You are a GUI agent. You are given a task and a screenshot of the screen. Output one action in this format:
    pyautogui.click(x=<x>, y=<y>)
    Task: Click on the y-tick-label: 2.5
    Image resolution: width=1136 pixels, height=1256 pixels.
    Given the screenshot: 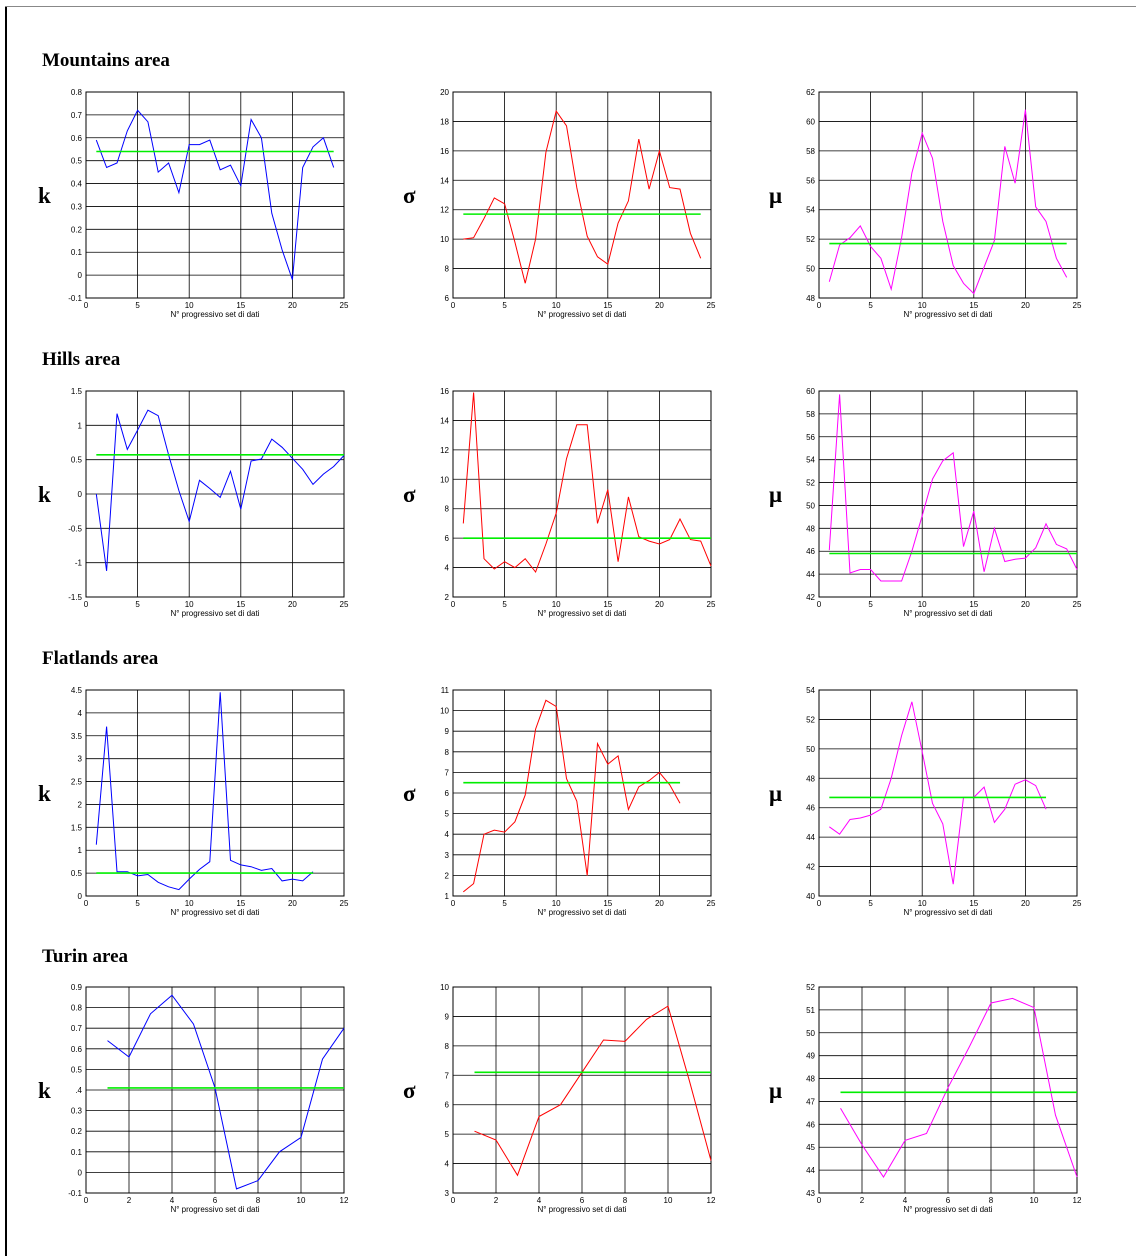 What is the action you would take?
    pyautogui.click(x=77, y=782)
    